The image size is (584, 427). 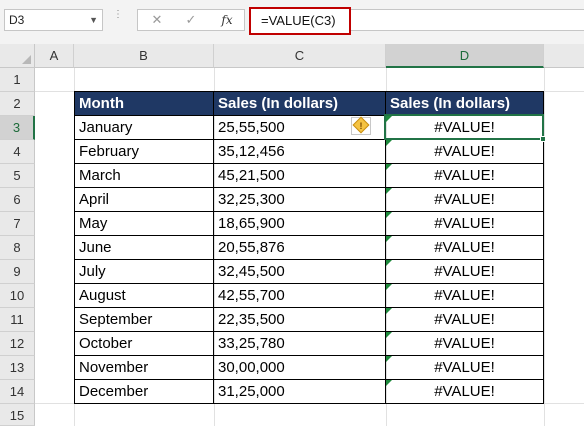 What do you see at coordinates (17, 128) in the screenshot?
I see `row-header-3: 3` at bounding box center [17, 128].